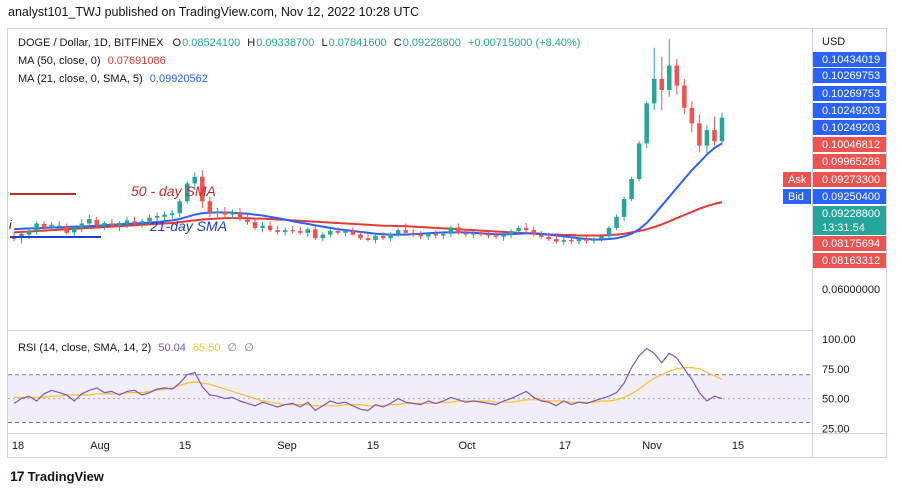 The width and height of the screenshot is (900, 493). Describe the element at coordinates (357, 43) in the screenshot. I see `low-value: 0.07841600` at that location.